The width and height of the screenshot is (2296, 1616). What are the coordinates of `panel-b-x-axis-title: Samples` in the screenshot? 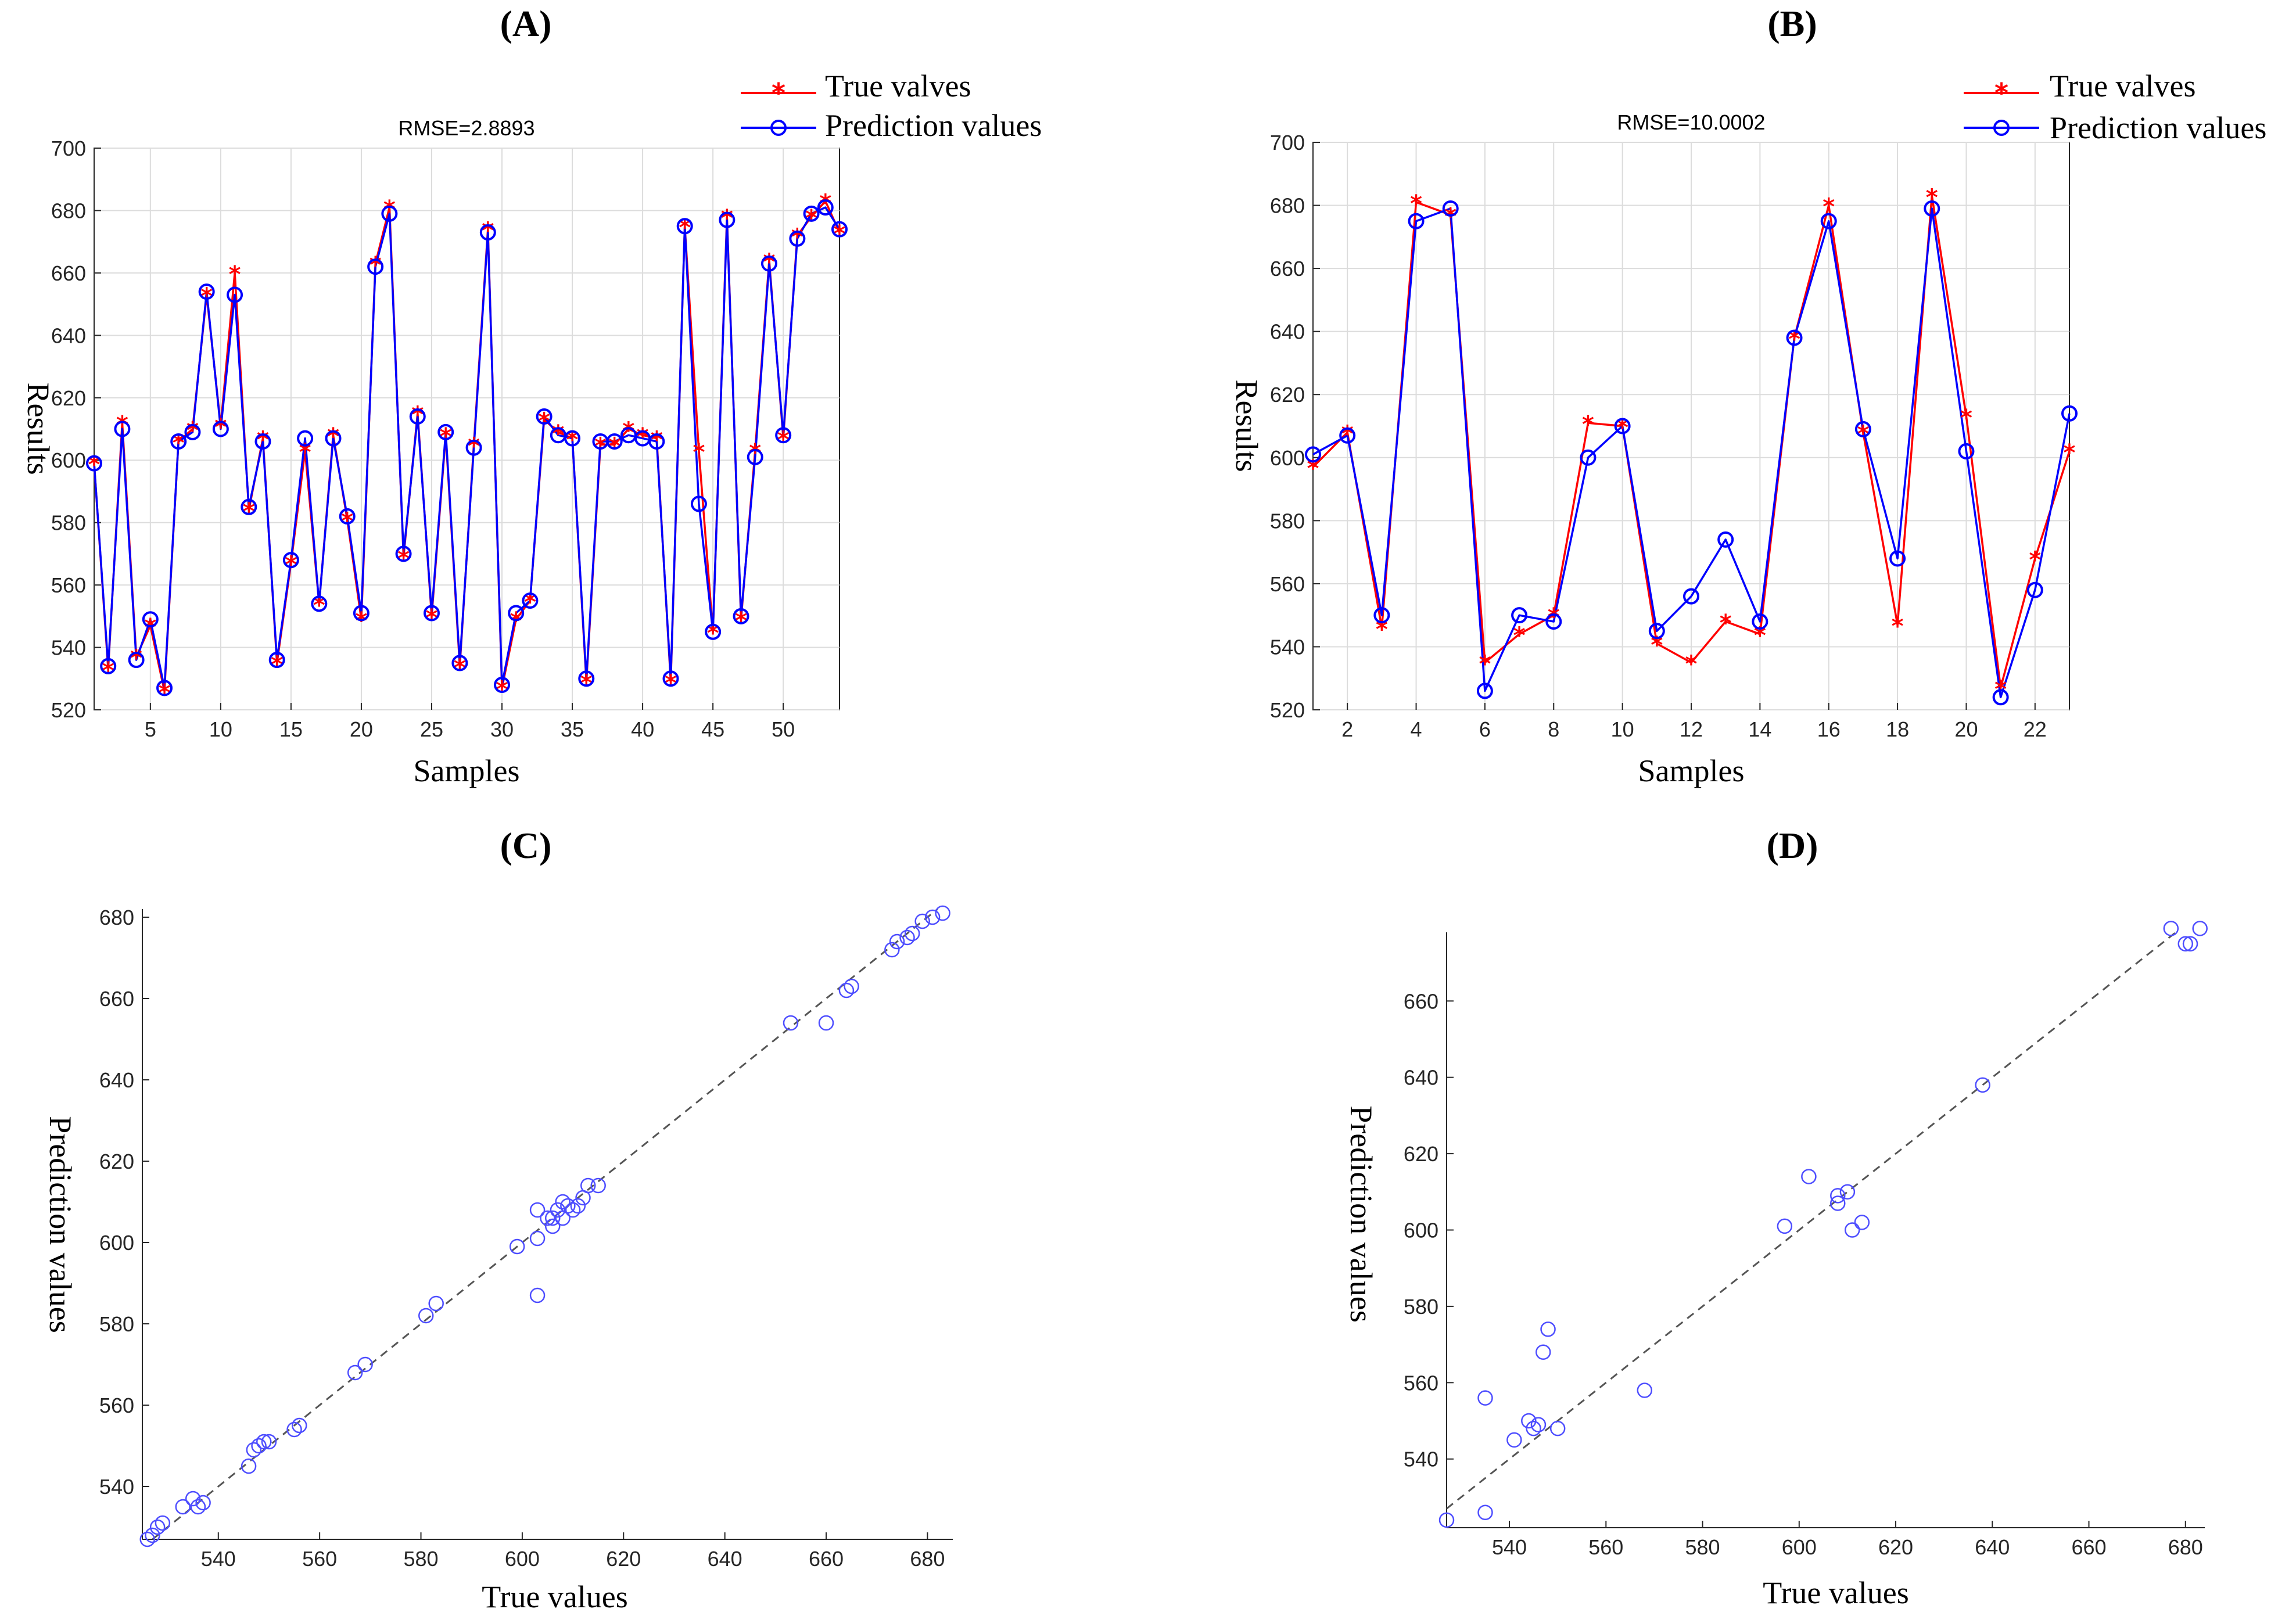 It's located at (1691, 770).